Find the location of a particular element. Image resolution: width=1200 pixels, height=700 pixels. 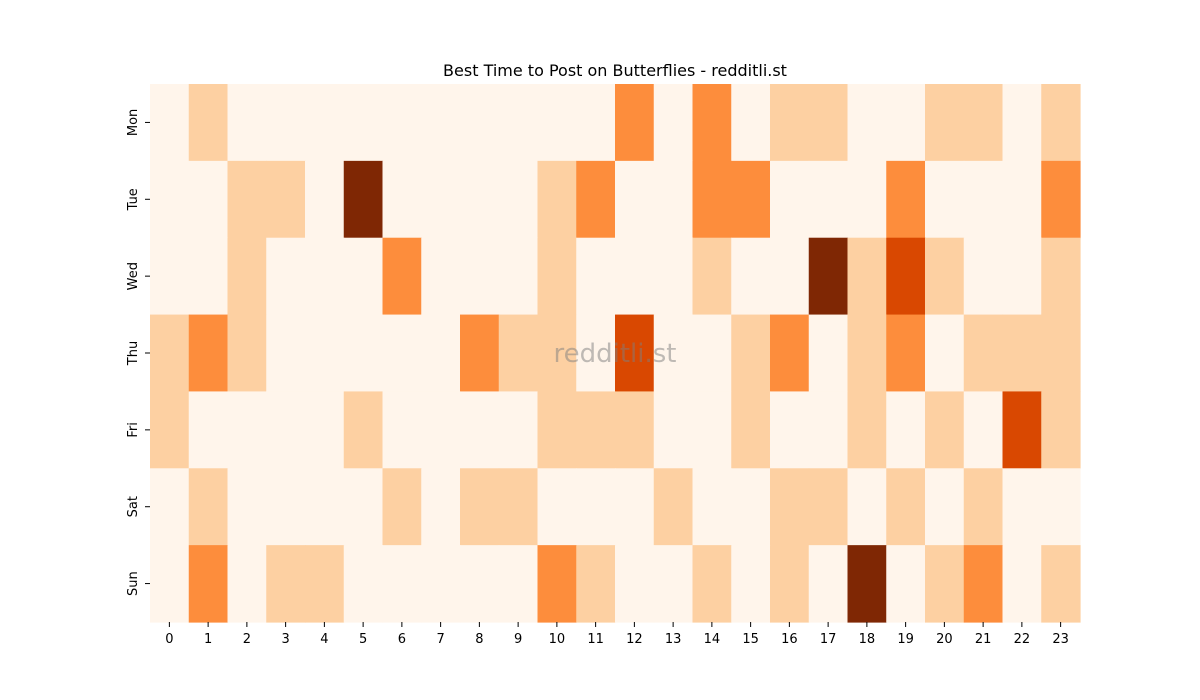

x-tick-label: 1 is located at coordinates (208, 639).